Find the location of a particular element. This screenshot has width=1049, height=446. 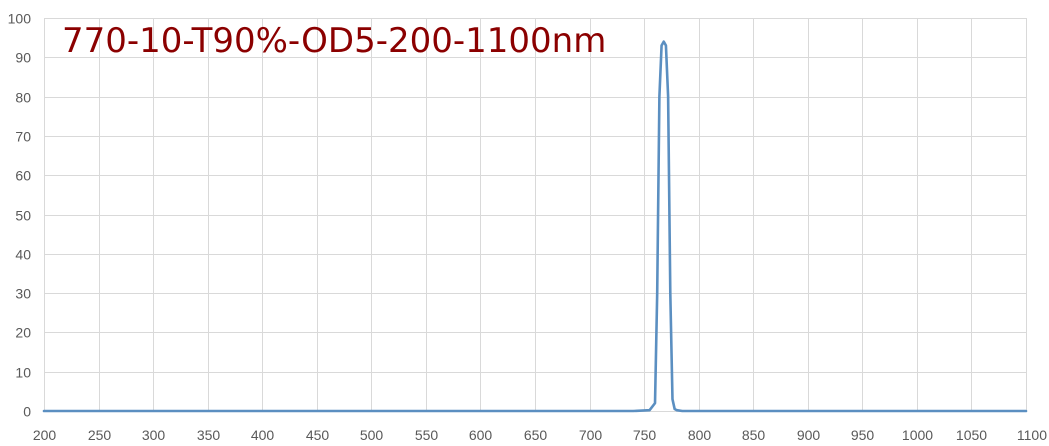

y-tick-label: 70 is located at coordinates (23, 137).